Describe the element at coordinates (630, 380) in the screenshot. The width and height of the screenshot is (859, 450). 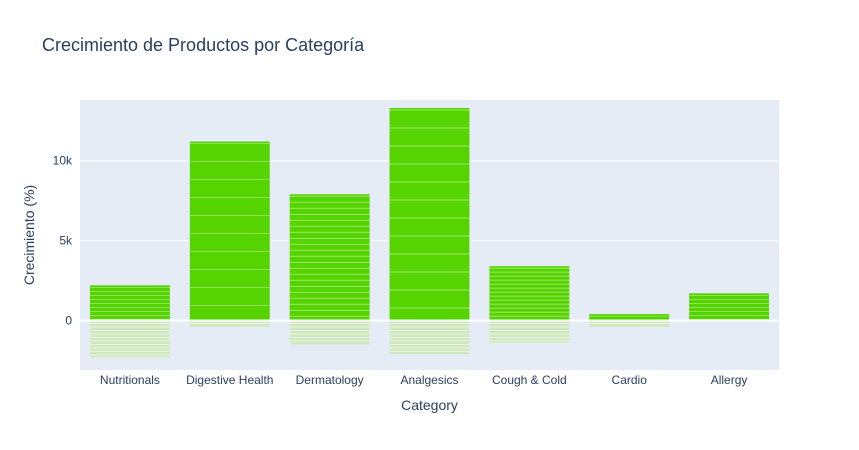
I see `x-tick-label: Cardio` at that location.